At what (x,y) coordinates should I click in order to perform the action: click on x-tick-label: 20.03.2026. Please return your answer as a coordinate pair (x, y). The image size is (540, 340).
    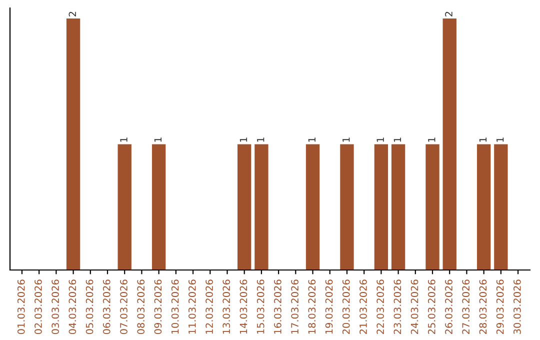
    Looking at the image, I should click on (346, 307).